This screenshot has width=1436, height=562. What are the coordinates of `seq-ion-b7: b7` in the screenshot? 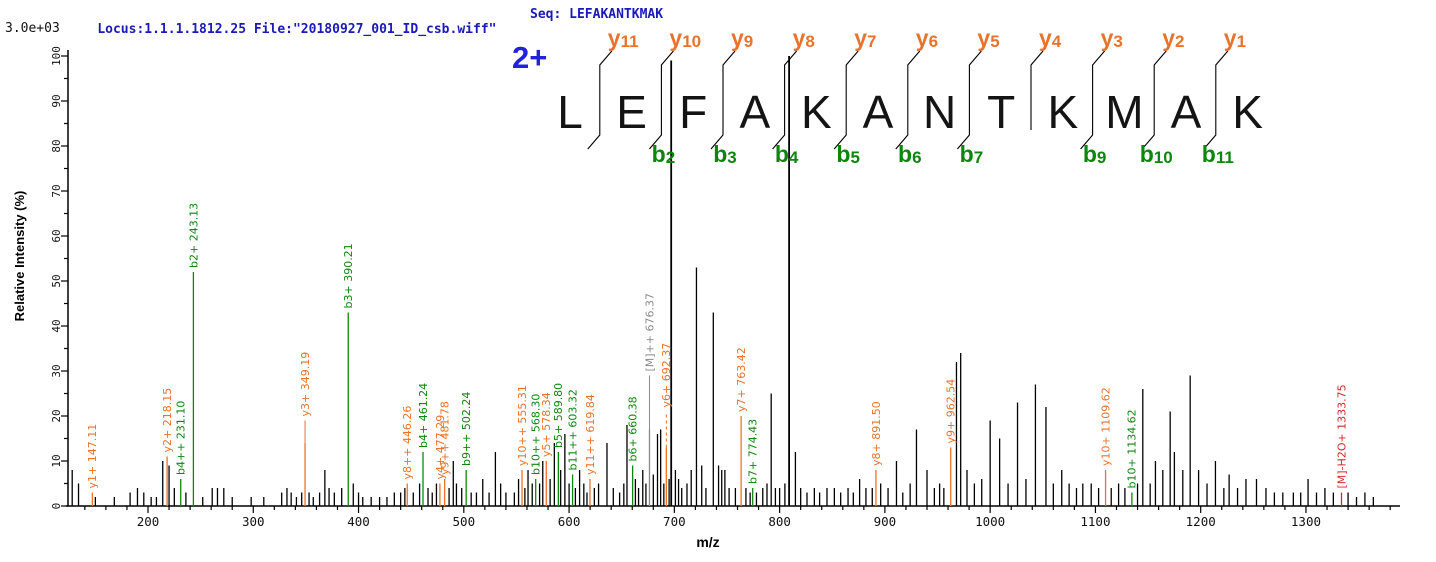 It's located at (972, 154).